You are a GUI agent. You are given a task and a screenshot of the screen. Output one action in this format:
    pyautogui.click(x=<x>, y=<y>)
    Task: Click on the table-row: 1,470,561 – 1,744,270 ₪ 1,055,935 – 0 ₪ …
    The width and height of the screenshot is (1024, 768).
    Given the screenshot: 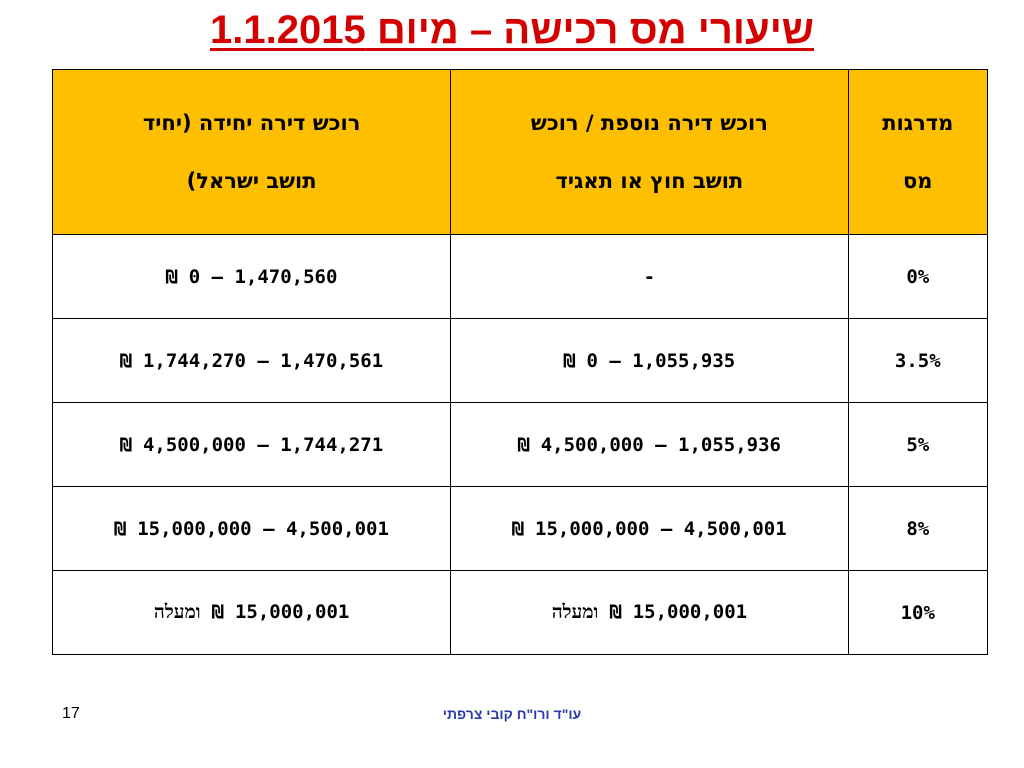 What is the action you would take?
    pyautogui.click(x=520, y=360)
    